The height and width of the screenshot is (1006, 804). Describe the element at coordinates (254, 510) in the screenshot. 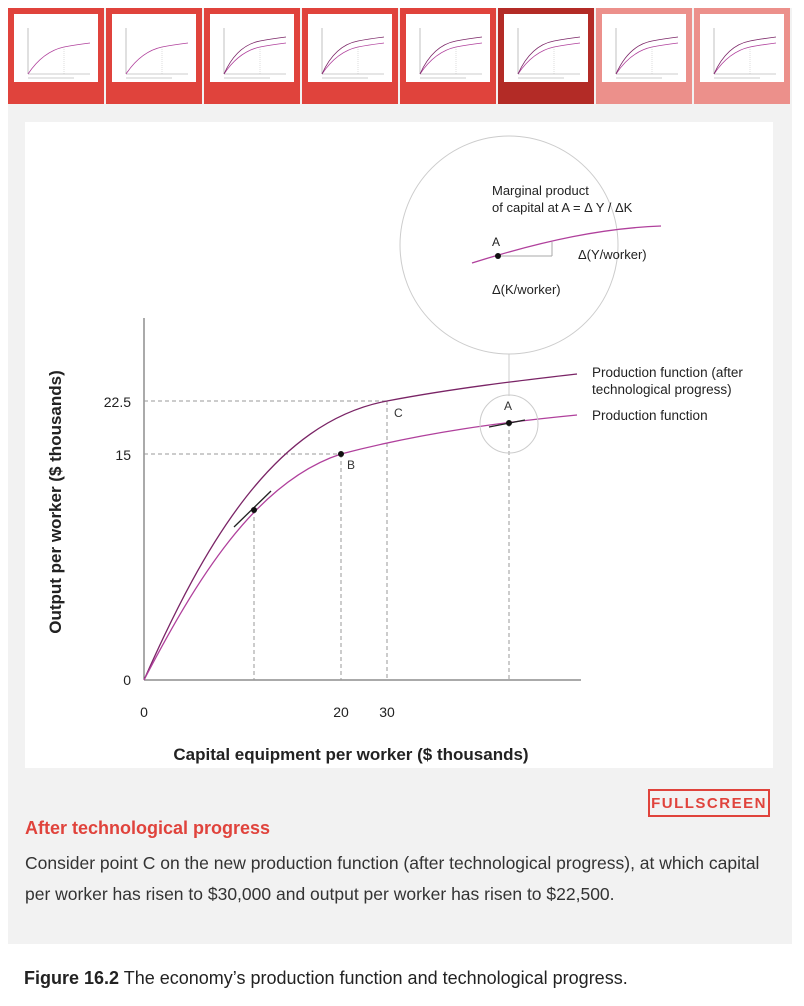

I see `point-low` at that location.